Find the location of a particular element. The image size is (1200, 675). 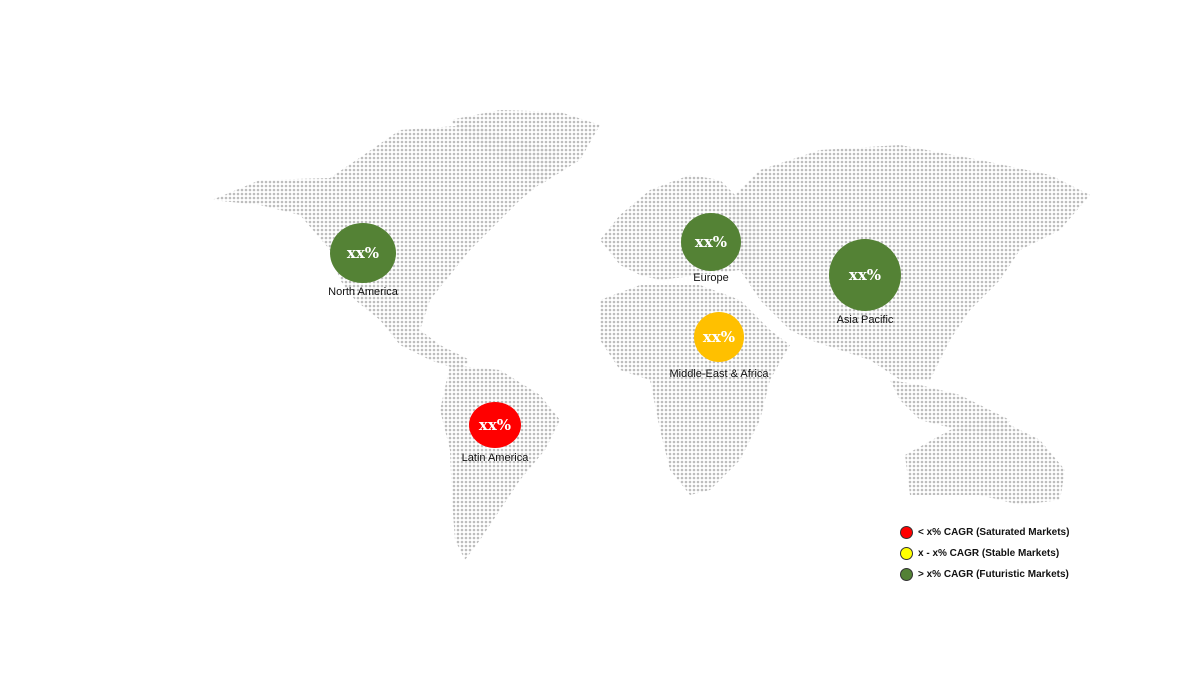

legend-label: < x% CAGR (Saturated Markets) is located at coordinates (994, 532).